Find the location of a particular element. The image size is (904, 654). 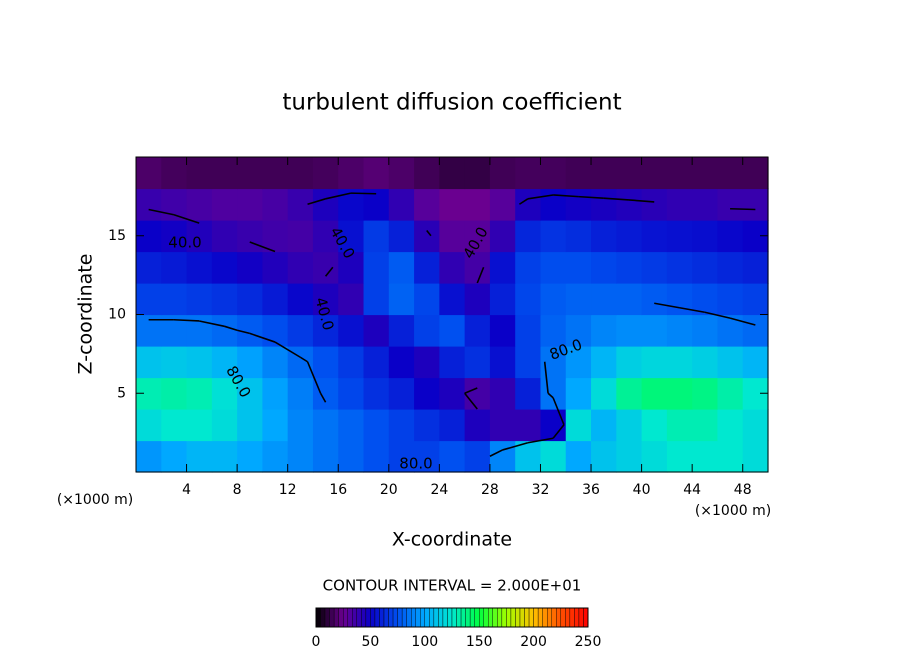

x-tick-label: 28 is located at coordinates (490, 490).